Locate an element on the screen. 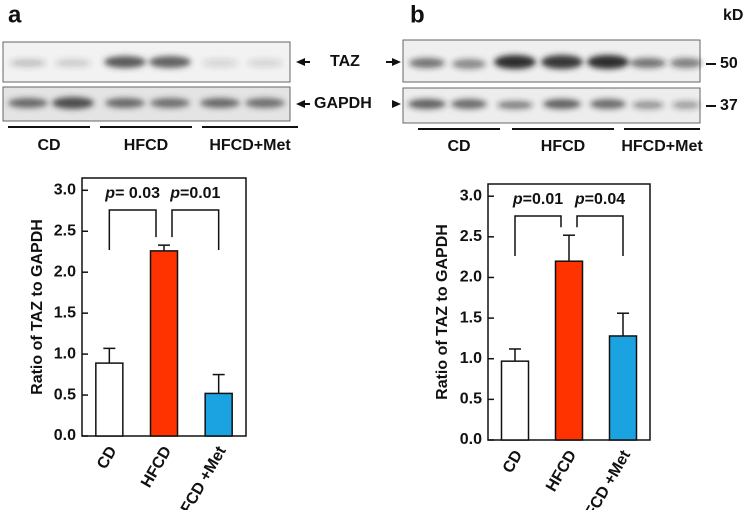 This screenshot has height=510, width=750. band-label: TAZ is located at coordinates (345, 61).